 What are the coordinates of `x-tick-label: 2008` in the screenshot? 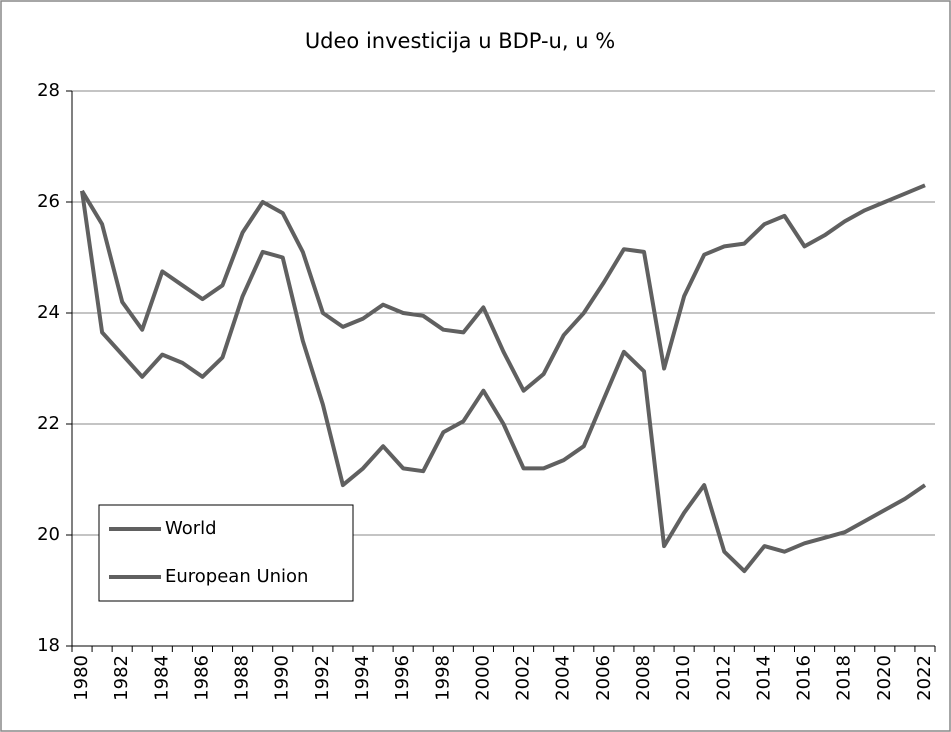 It's located at (643, 678).